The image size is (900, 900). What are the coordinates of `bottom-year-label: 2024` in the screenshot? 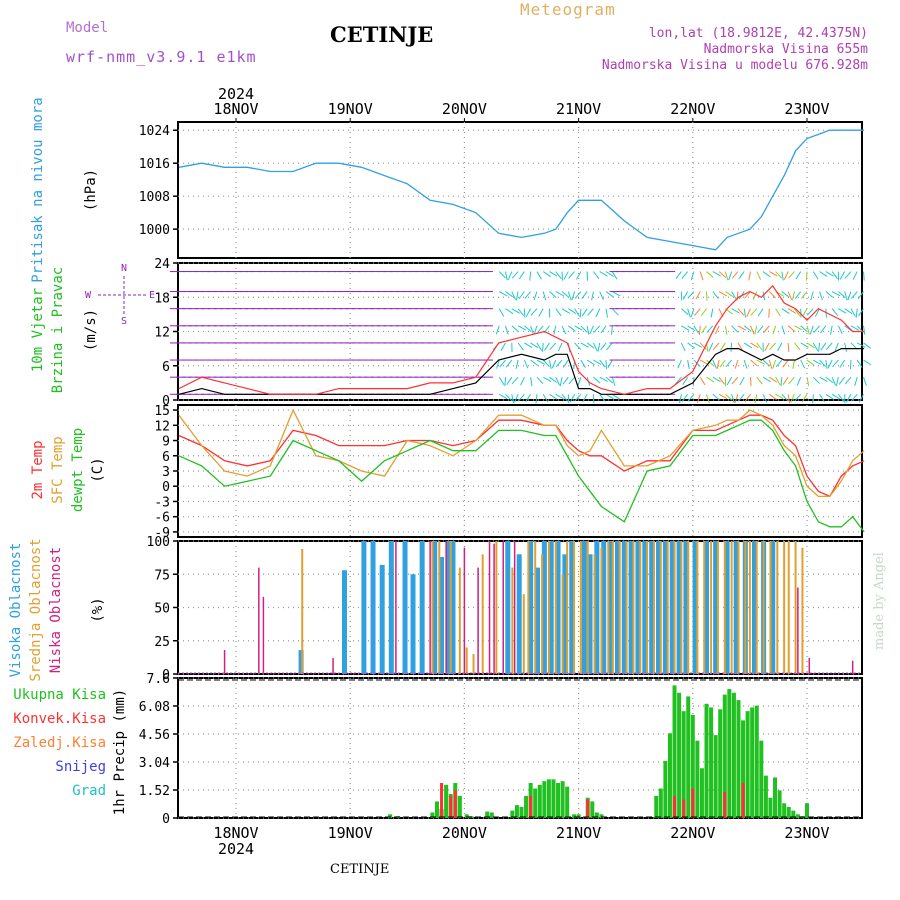 It's located at (236, 849).